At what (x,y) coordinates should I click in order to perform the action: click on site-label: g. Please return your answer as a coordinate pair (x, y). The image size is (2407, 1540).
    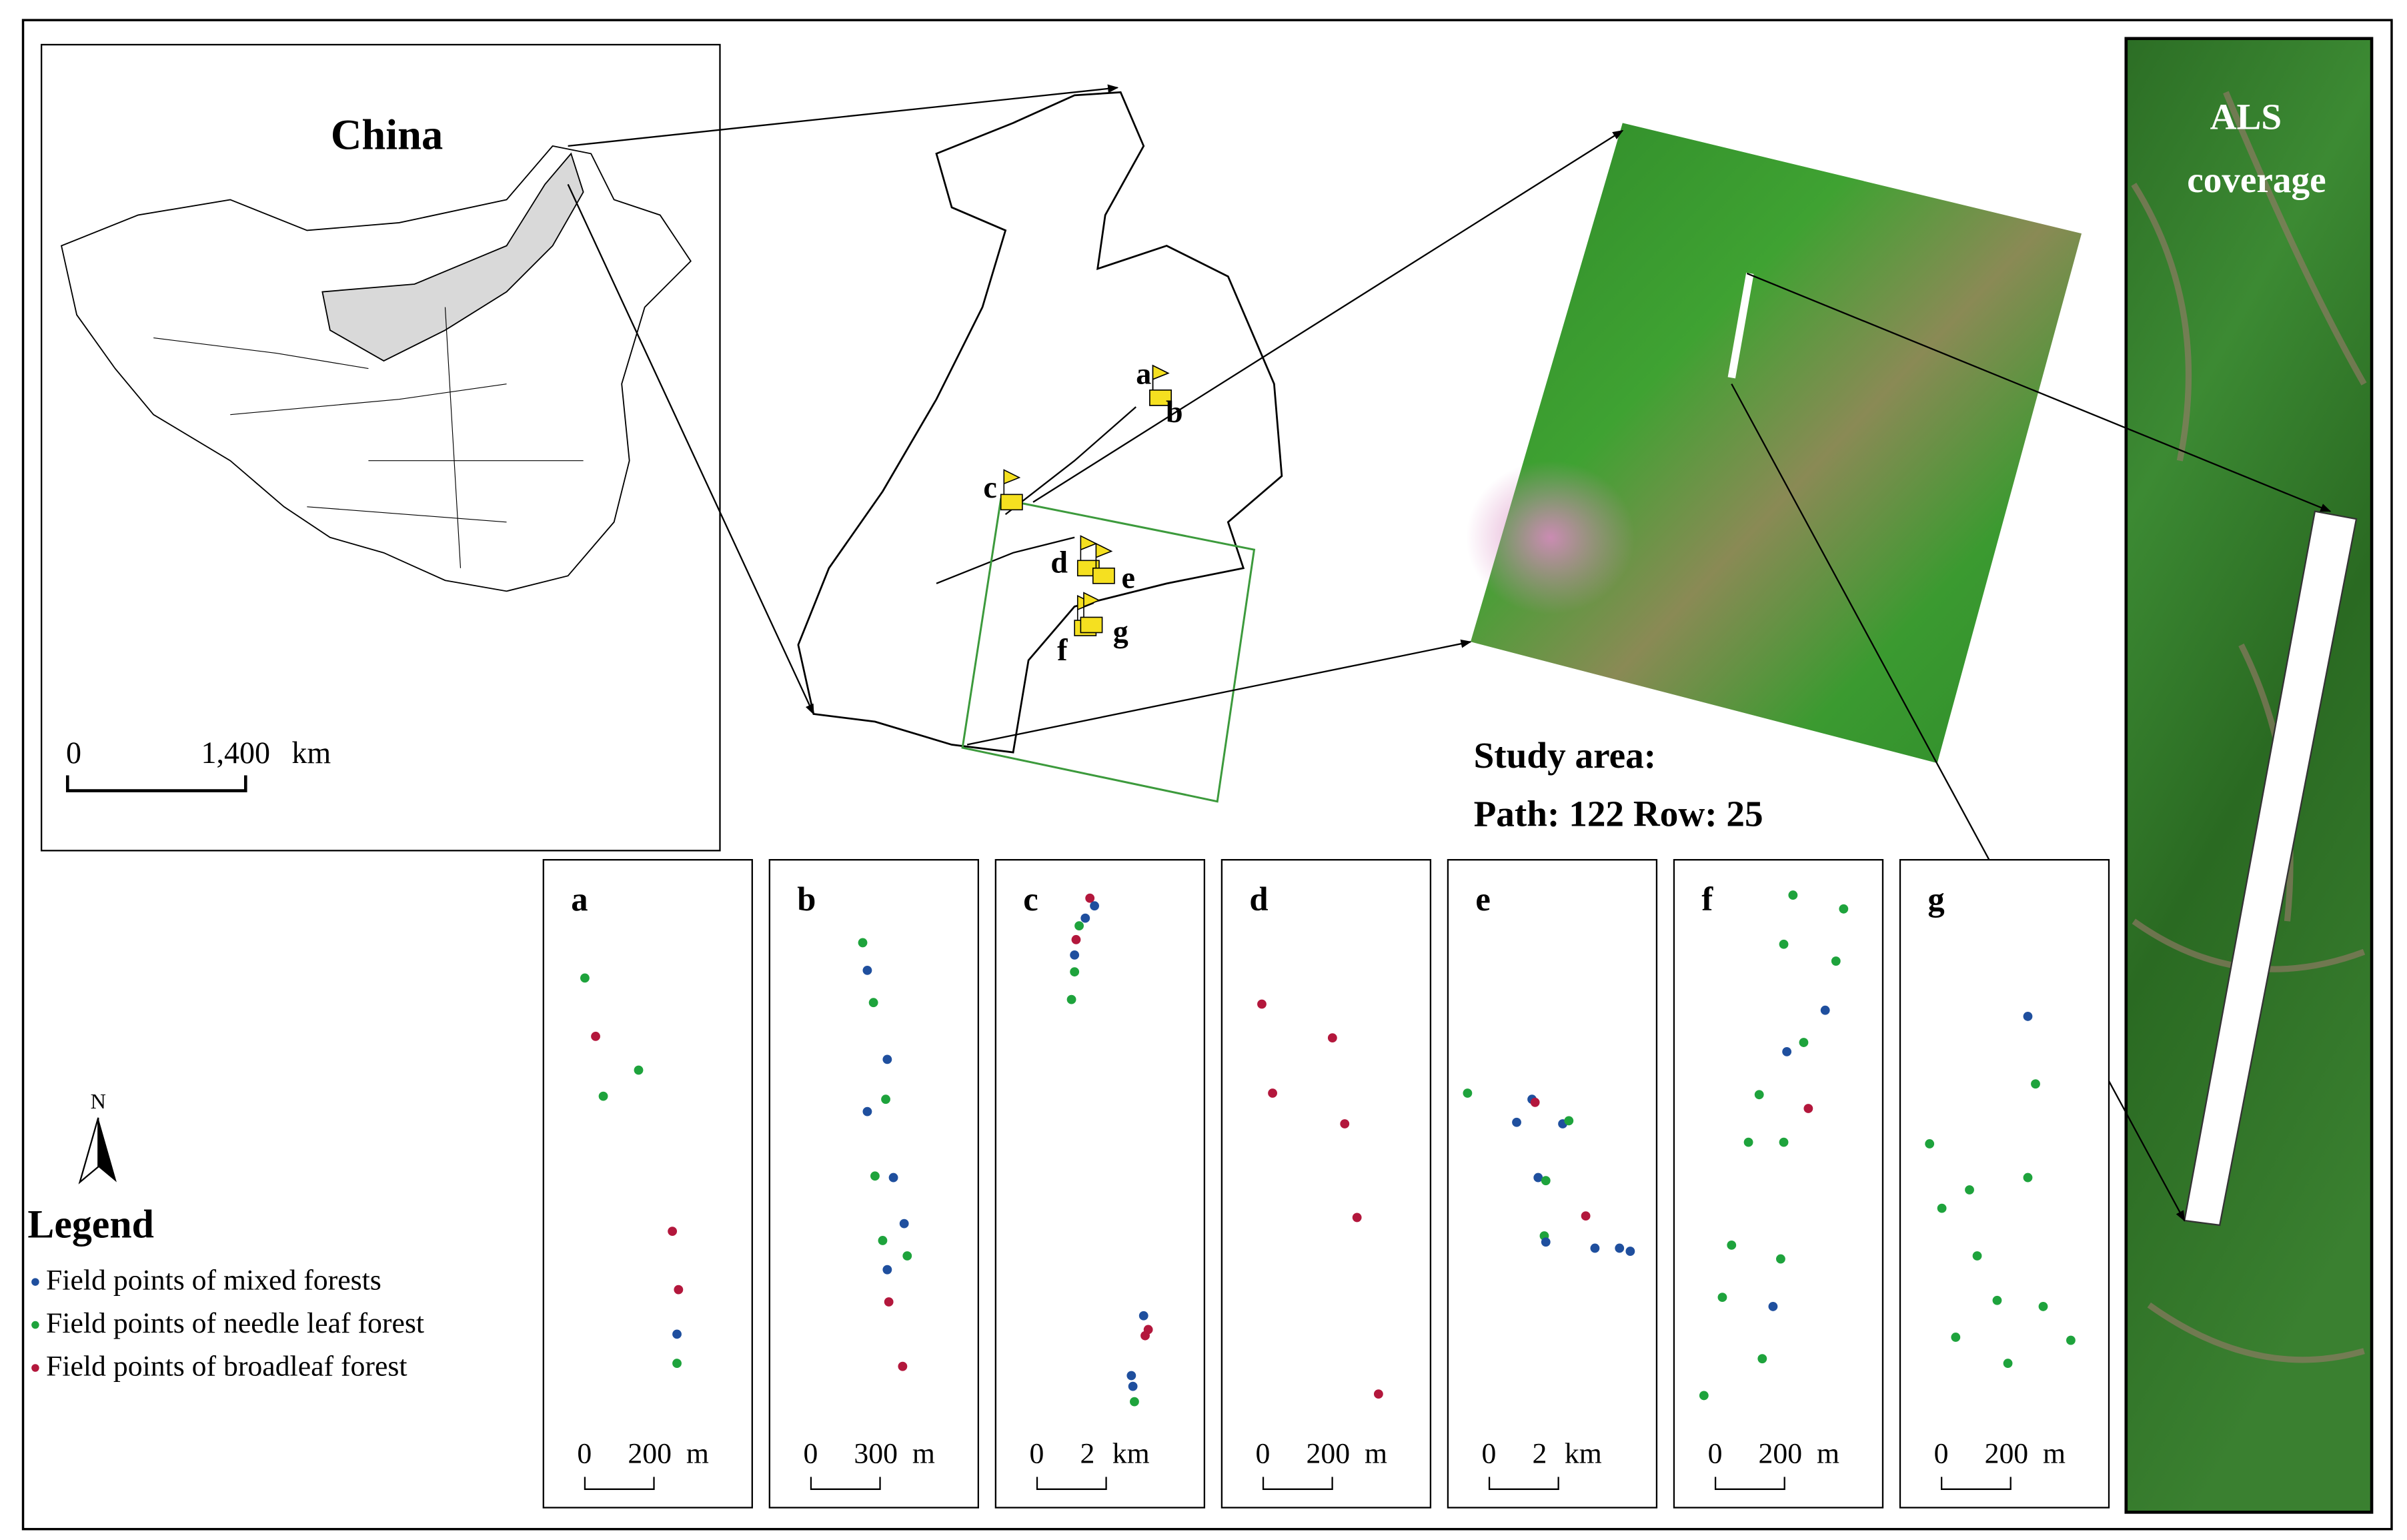
    Looking at the image, I should click on (1120, 631).